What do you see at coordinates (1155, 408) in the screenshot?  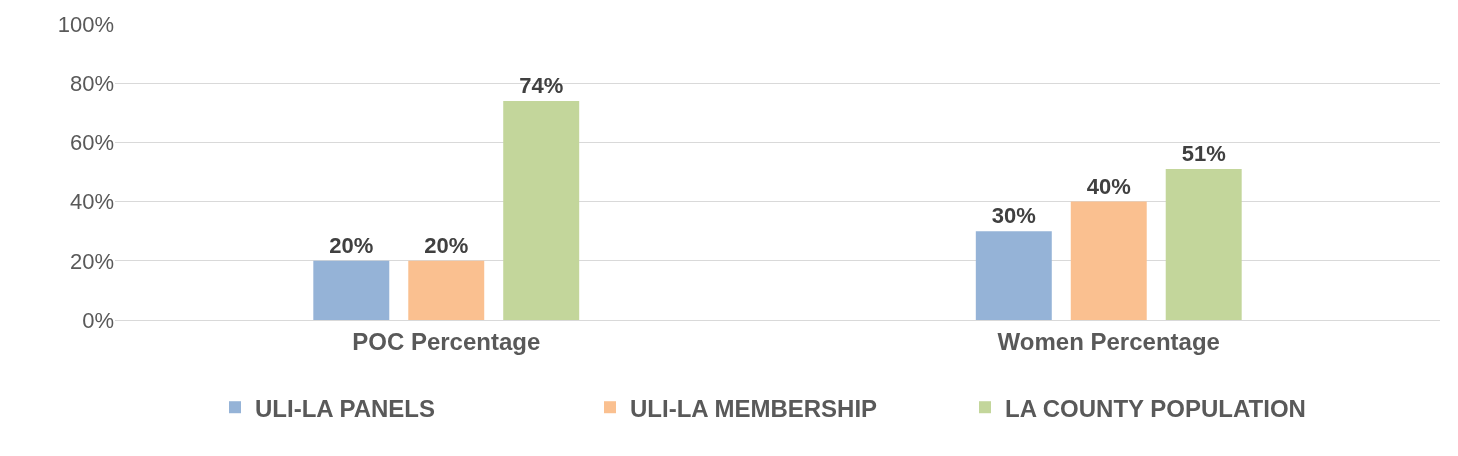 I see `legend-label: LA COUNTY POPULATION` at bounding box center [1155, 408].